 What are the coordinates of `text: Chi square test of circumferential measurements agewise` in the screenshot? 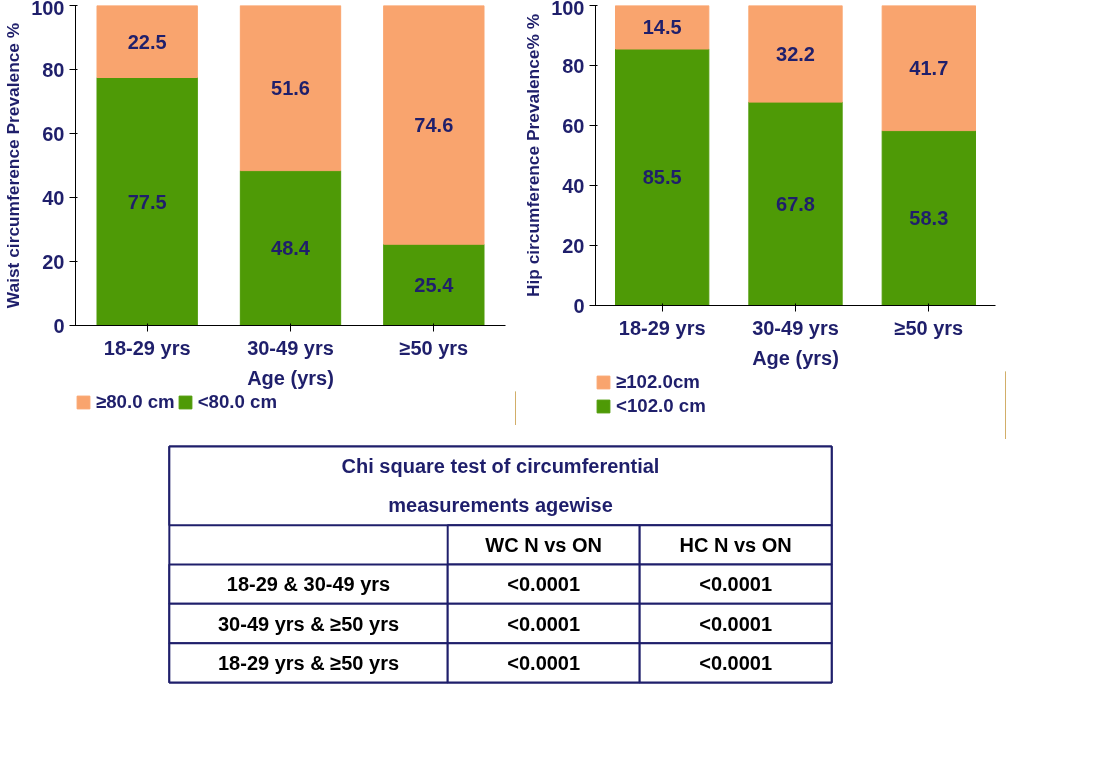 It's located at (500, 486).